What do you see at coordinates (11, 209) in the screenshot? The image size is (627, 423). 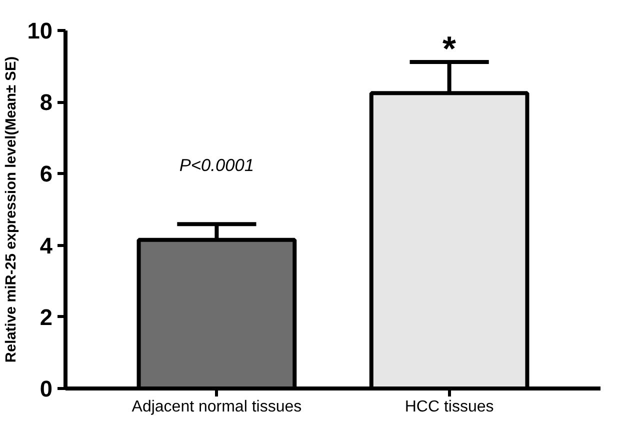 I see `y-axis-title: Relative miR-25 expression level(Mean± SE)` at bounding box center [11, 209].